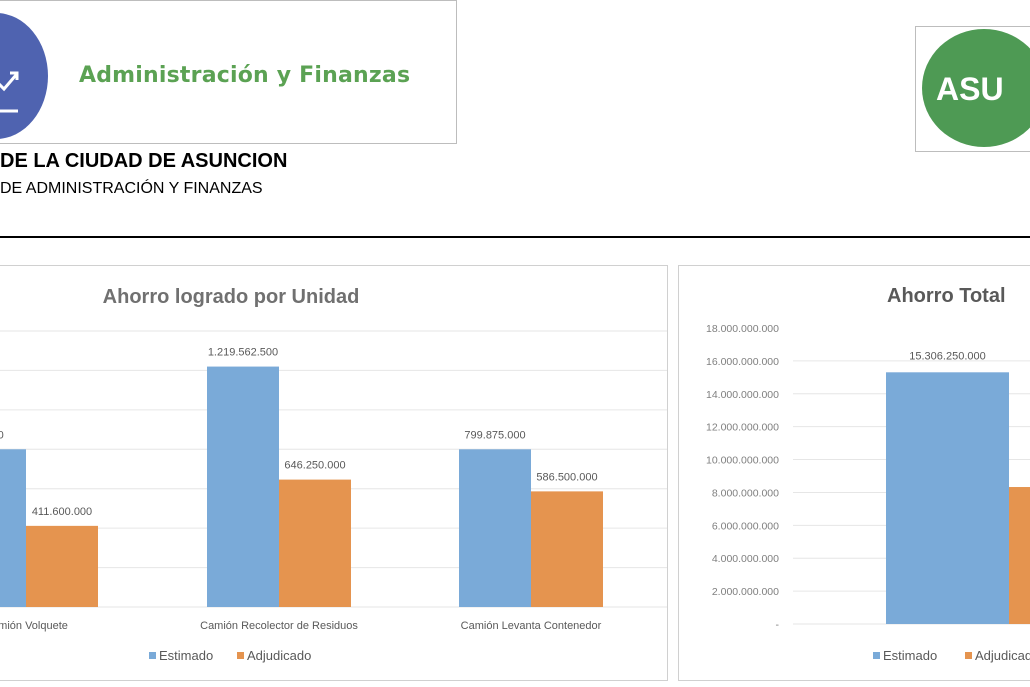  What do you see at coordinates (566, 477) in the screenshot?
I see `data-label: 586.500.000` at bounding box center [566, 477].